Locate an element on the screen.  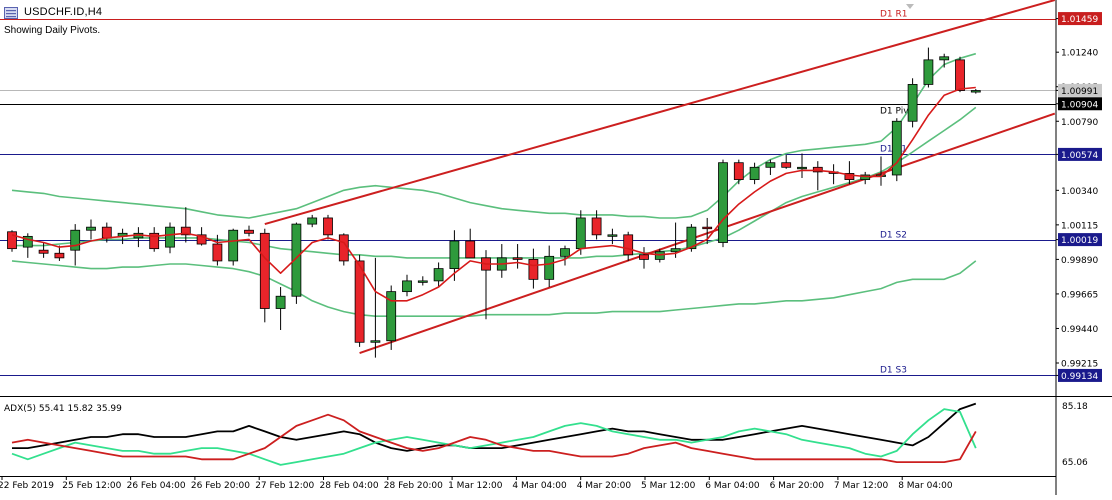
price-tick: 1.00340 is located at coordinates (1077, 192).